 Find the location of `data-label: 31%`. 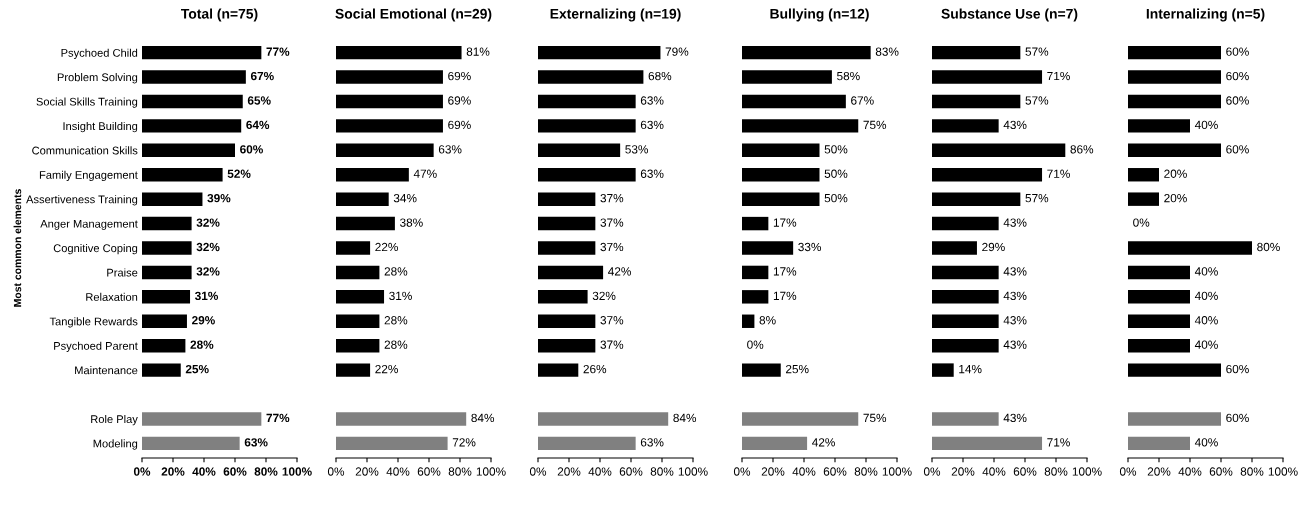

data-label: 31% is located at coordinates (206, 296).